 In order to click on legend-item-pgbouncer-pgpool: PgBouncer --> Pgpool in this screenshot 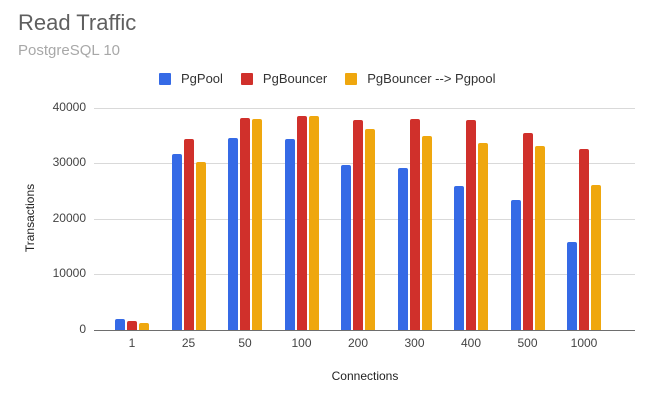, I will do `click(420, 78)`.